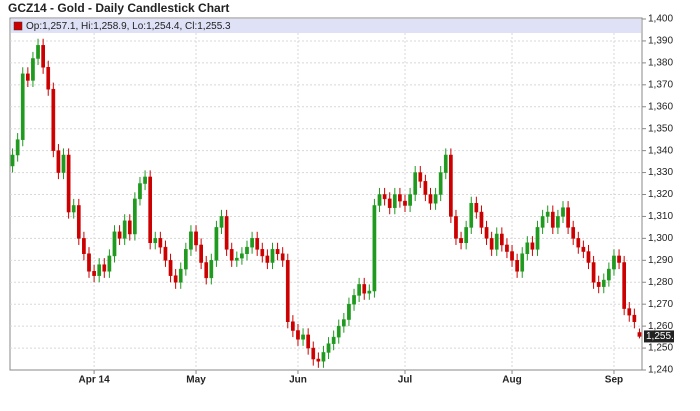 This screenshot has height=411, width=700. I want to click on y-tick-label: 1,270, so click(660, 304).